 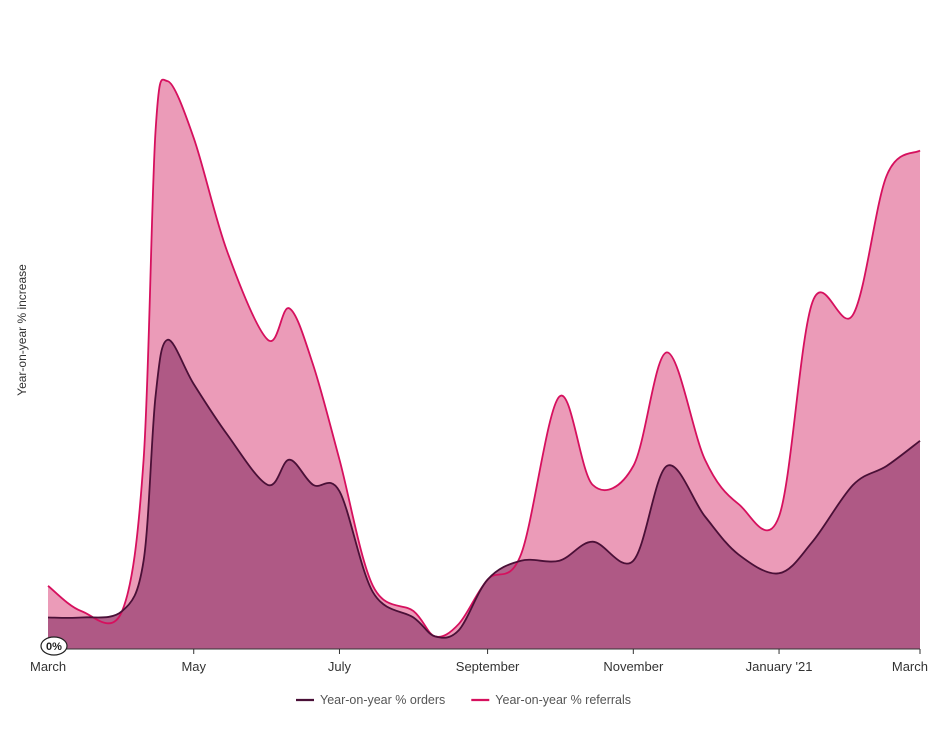 I want to click on y-tick-label-zero: 0%, so click(x=54, y=647).